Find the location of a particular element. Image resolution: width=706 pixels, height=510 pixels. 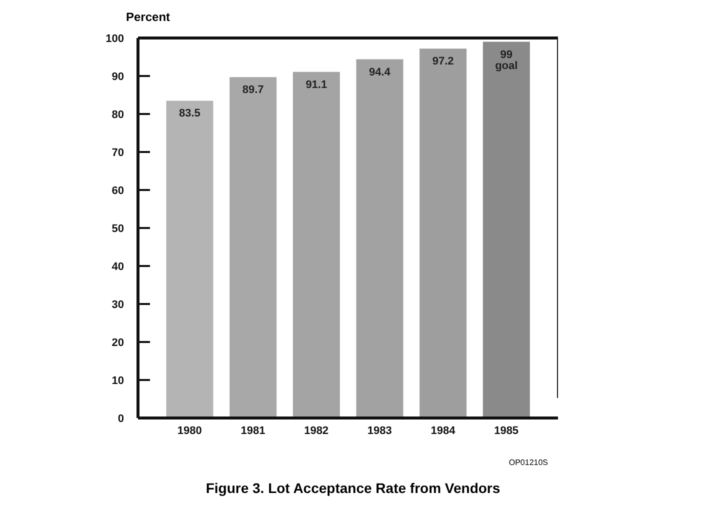

y-tick-label: 70 is located at coordinates (118, 152).